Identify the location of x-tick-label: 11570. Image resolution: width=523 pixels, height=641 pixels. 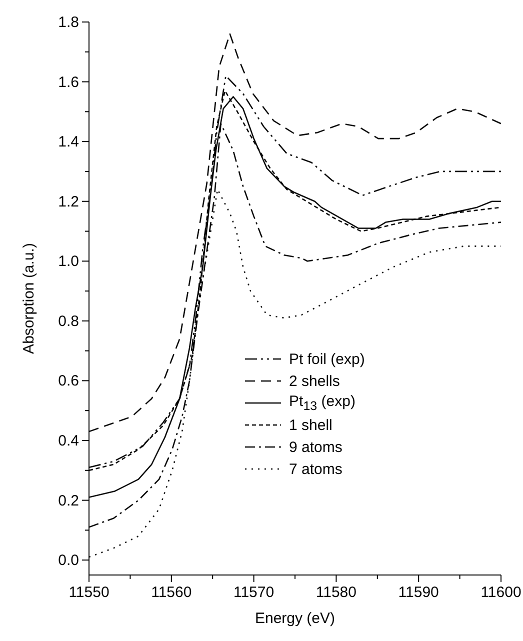
(253, 592).